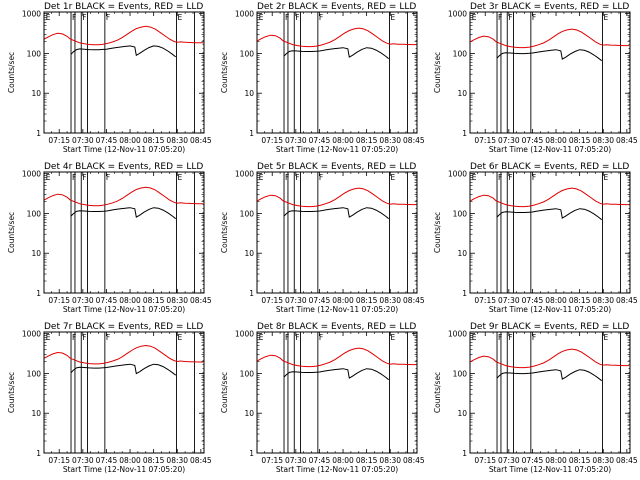  Describe the element at coordinates (549, 7) in the screenshot. I see `panel-title: Det 3r BLACK = Events, RED = LLD` at that location.